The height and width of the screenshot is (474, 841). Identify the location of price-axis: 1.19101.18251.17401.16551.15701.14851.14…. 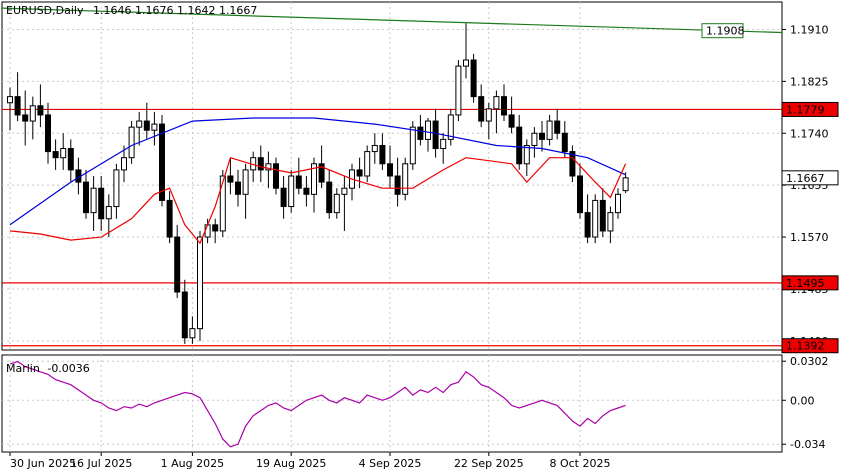
(805, 185).